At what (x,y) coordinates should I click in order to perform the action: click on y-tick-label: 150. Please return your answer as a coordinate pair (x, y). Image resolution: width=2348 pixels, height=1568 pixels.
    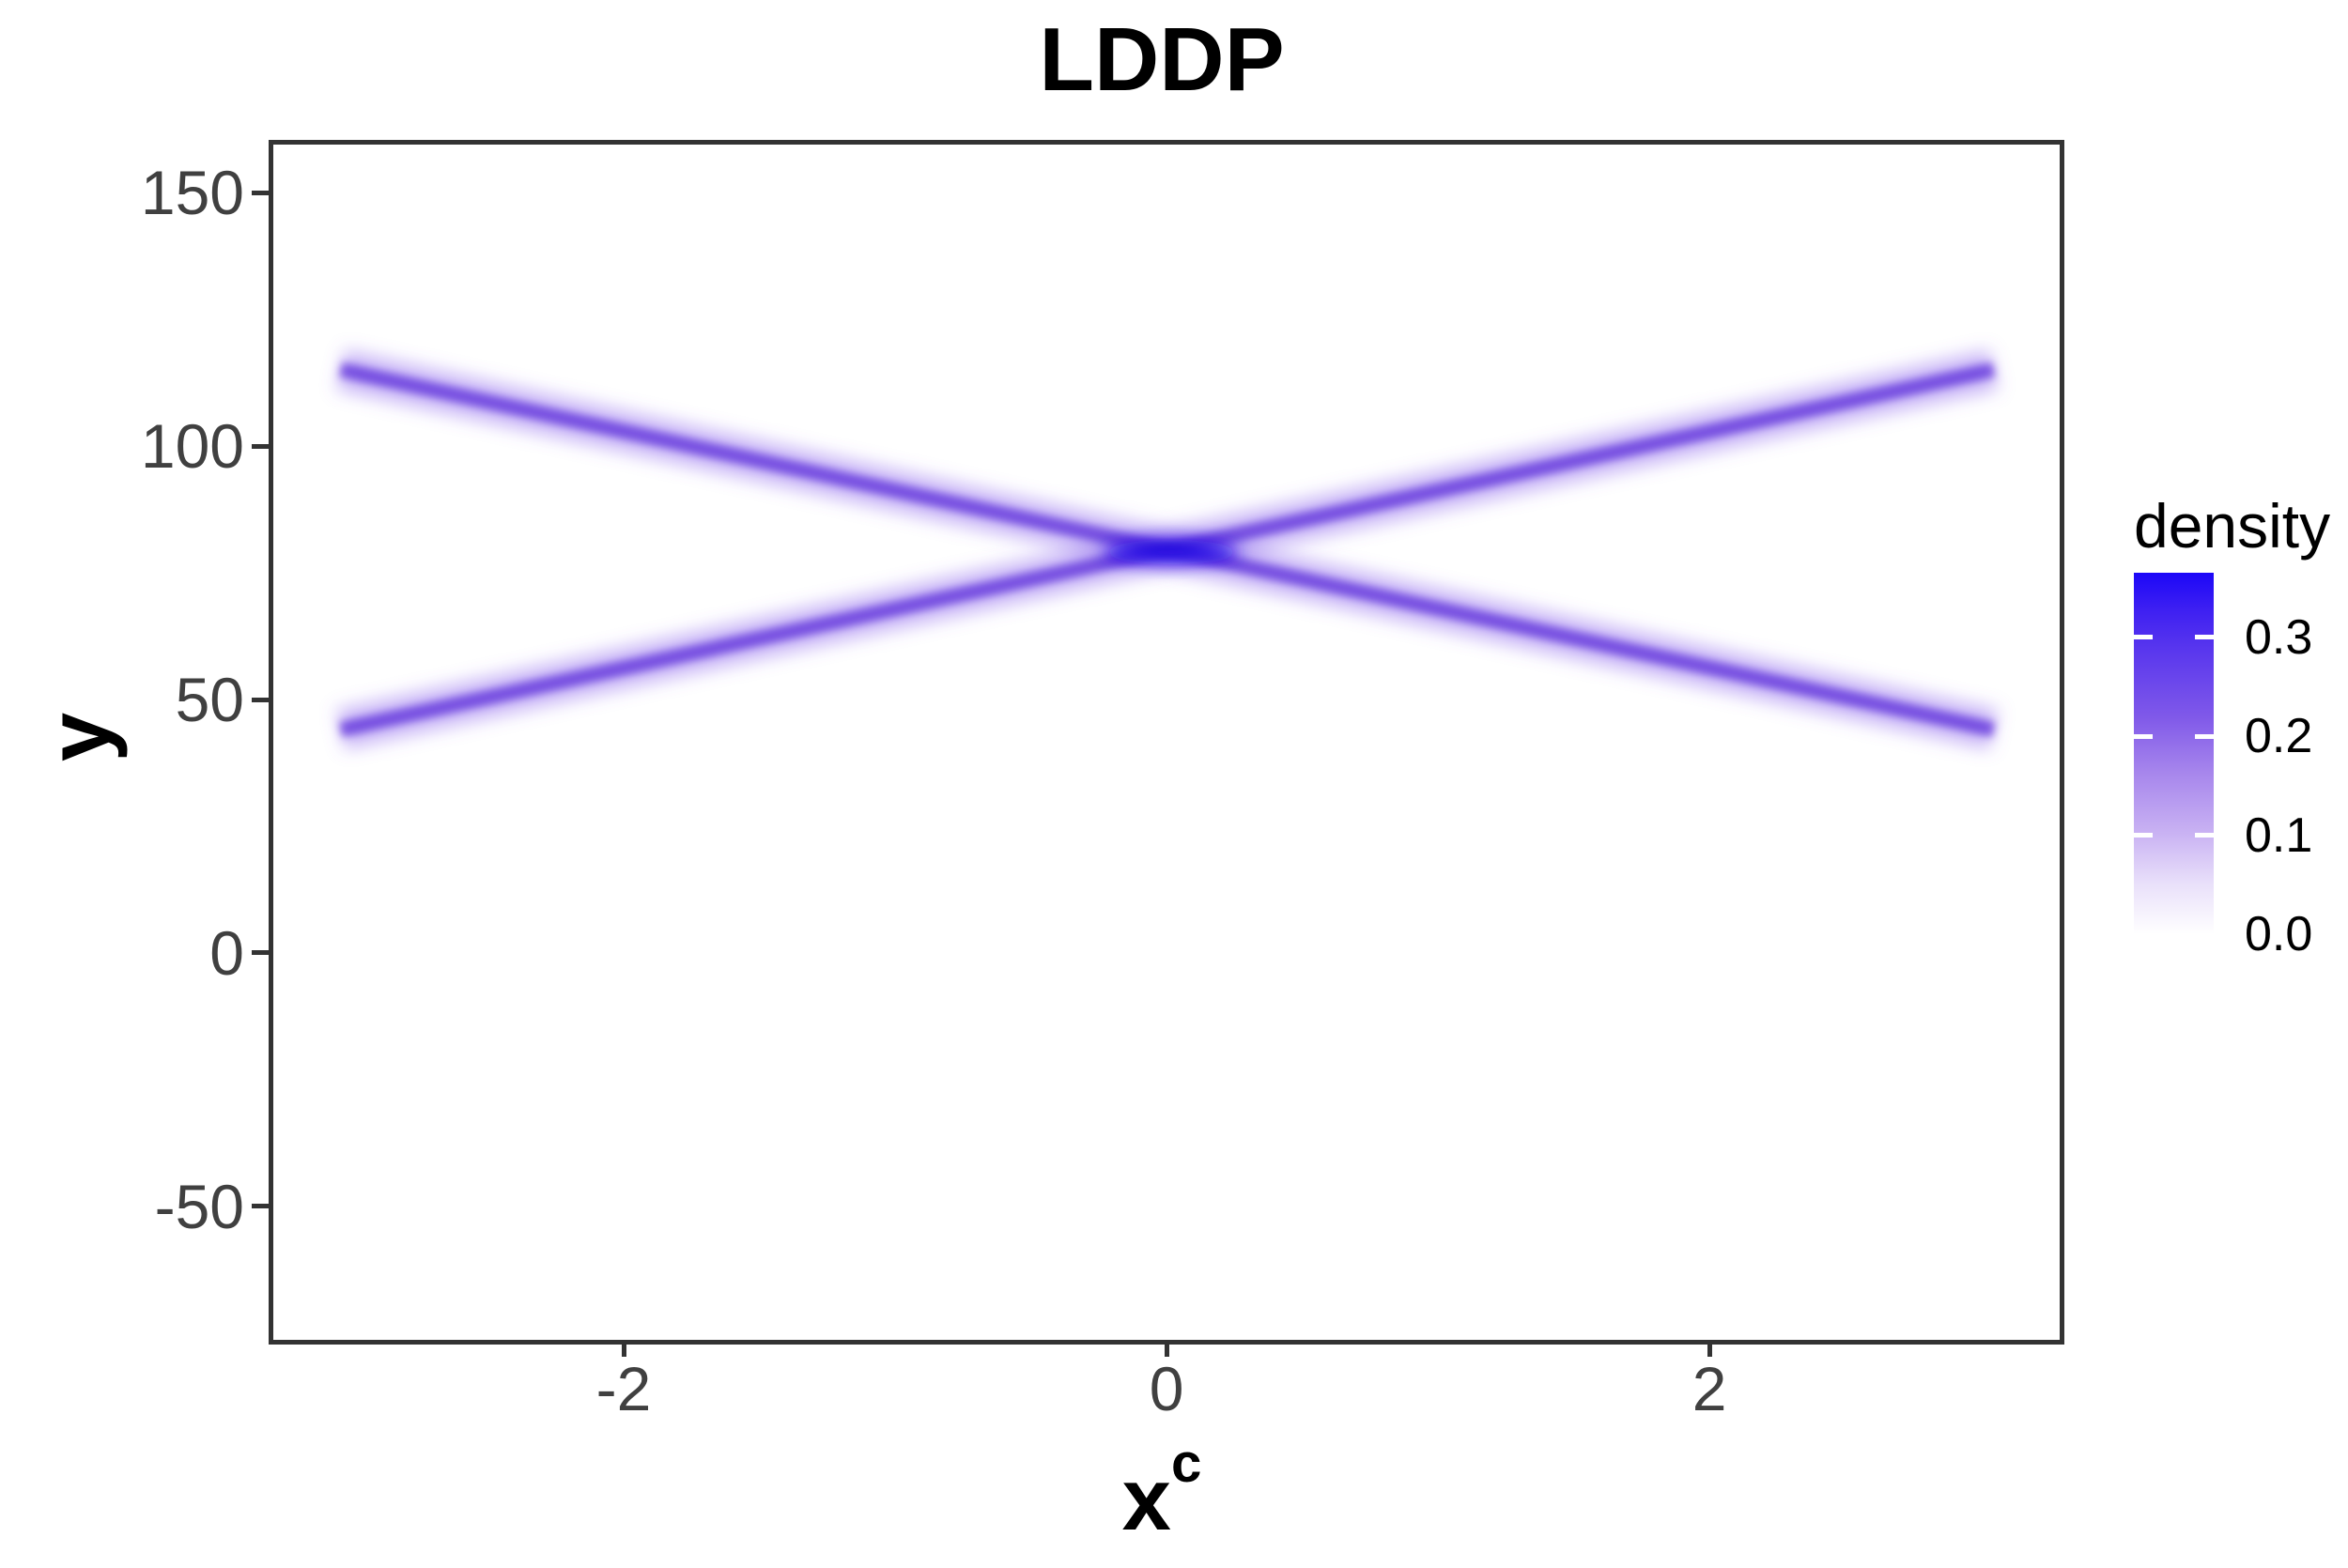
    Looking at the image, I should click on (192, 193).